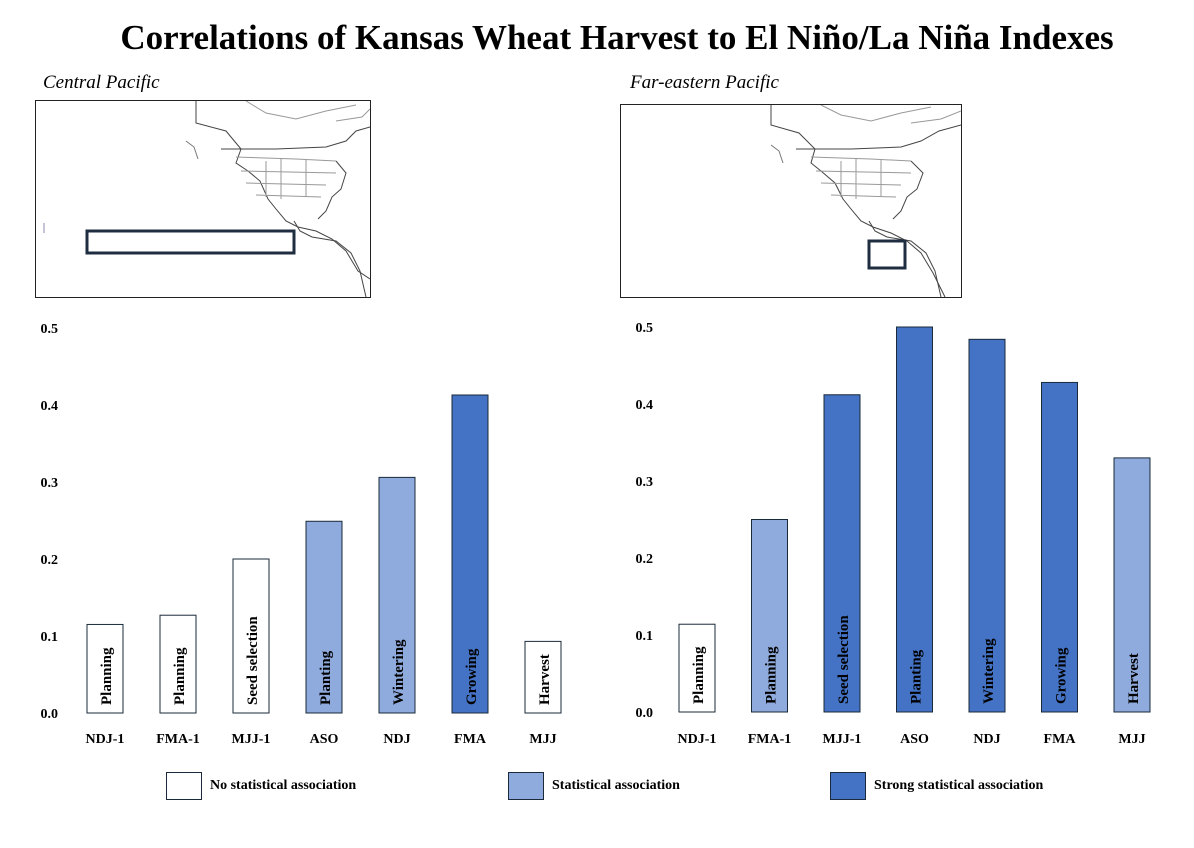  I want to click on far-eastern-ytick-label: 0.4, so click(645, 405).